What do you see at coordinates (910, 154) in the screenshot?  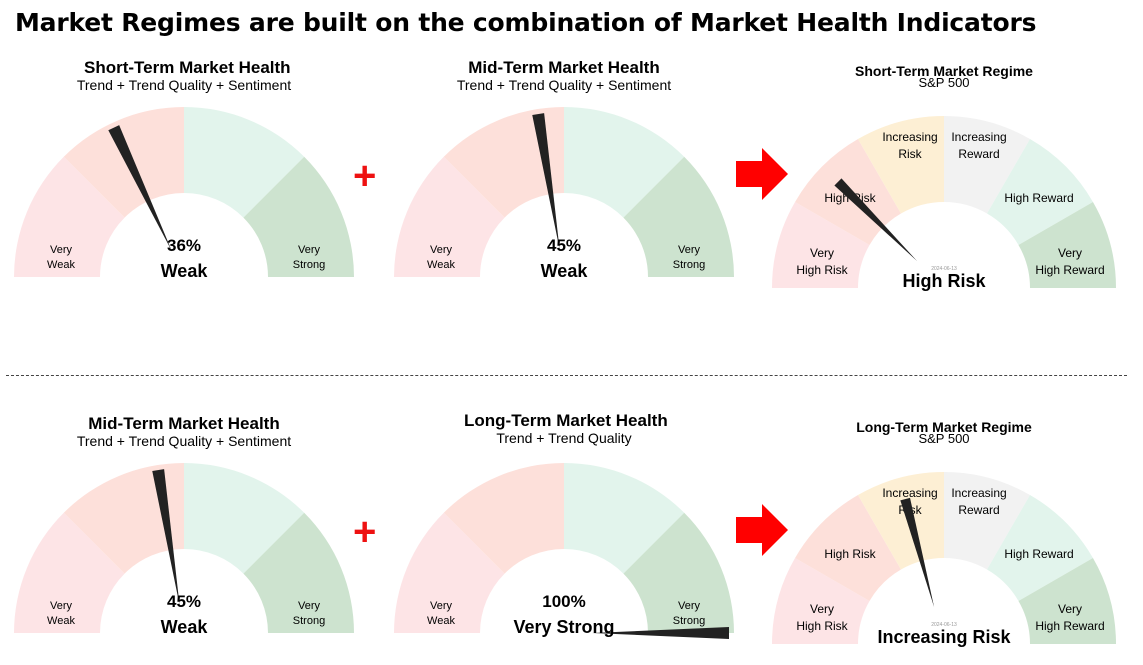 I see `regime-band-label: Risk` at bounding box center [910, 154].